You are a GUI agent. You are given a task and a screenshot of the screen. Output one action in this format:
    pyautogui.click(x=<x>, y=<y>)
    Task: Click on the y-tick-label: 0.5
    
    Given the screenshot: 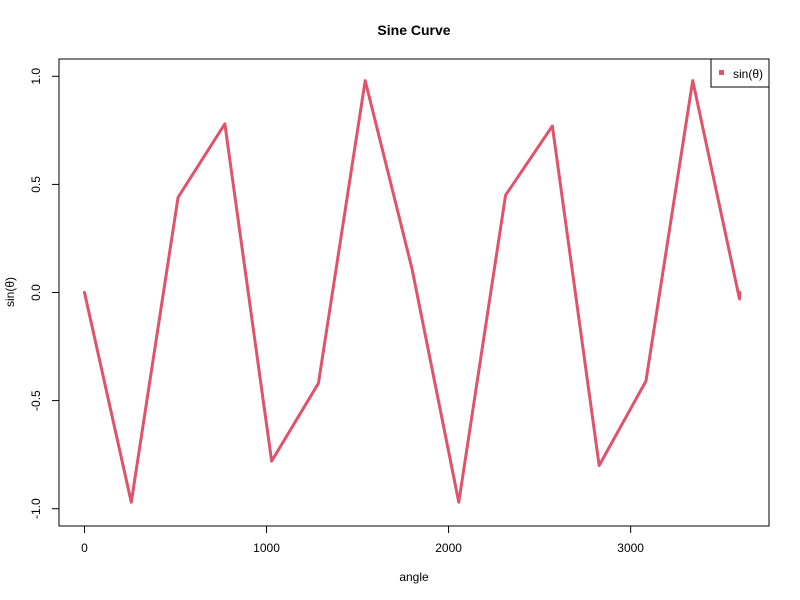 What is the action you would take?
    pyautogui.click(x=36, y=184)
    